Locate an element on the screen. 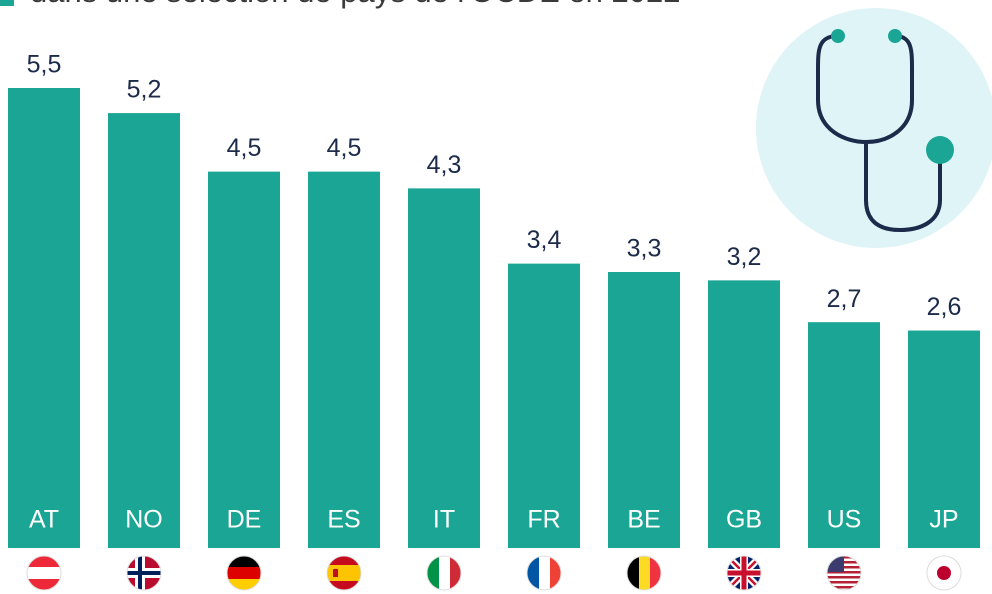  x-tick-label: JP is located at coordinates (943, 520).